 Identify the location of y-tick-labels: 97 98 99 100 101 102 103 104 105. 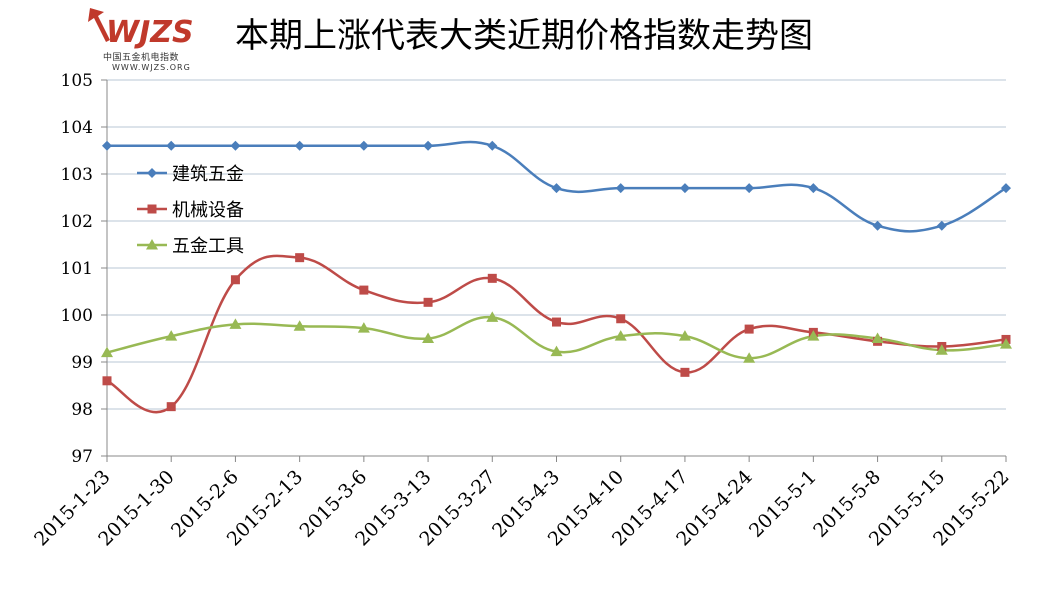
(77, 269).